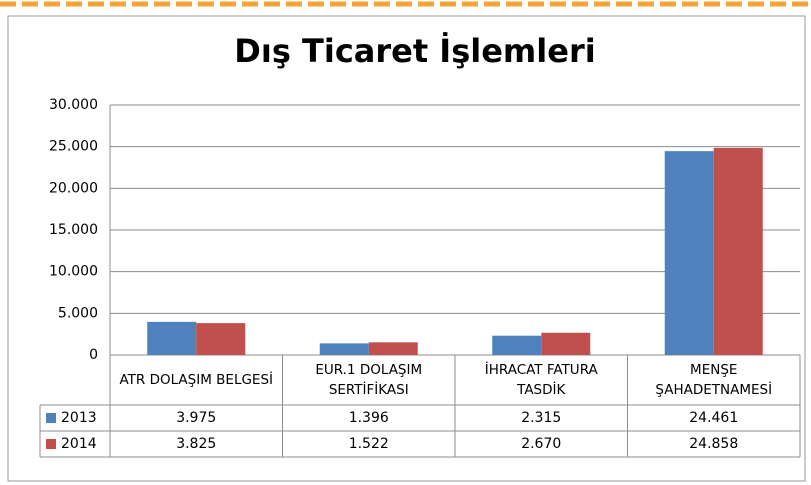 The height and width of the screenshot is (485, 811). I want to click on x-tick-label: EUR.1 DOLAŞIM SERTİFİKASI, so click(369, 380).